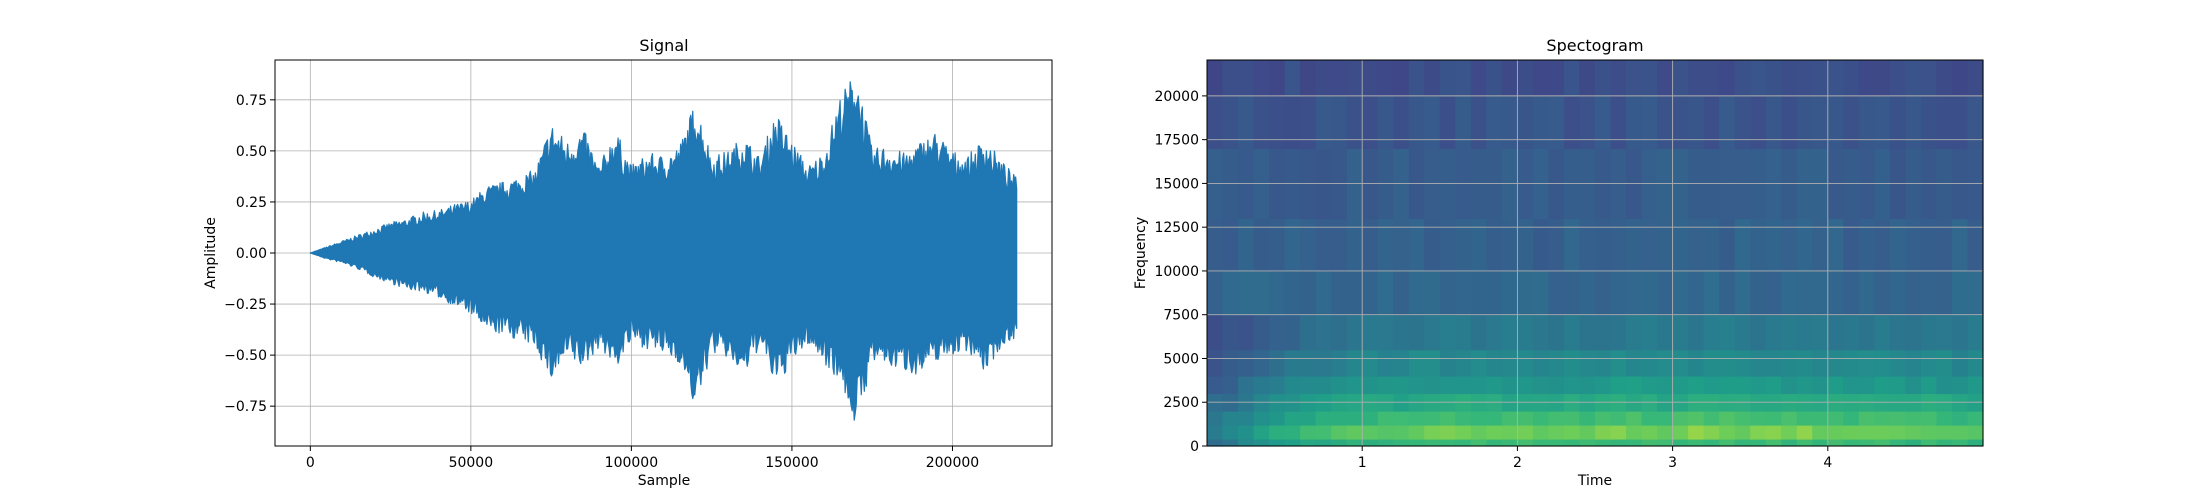 The width and height of the screenshot is (2200, 500). What do you see at coordinates (663, 45) in the screenshot?
I see `signal-title: Signal` at bounding box center [663, 45].